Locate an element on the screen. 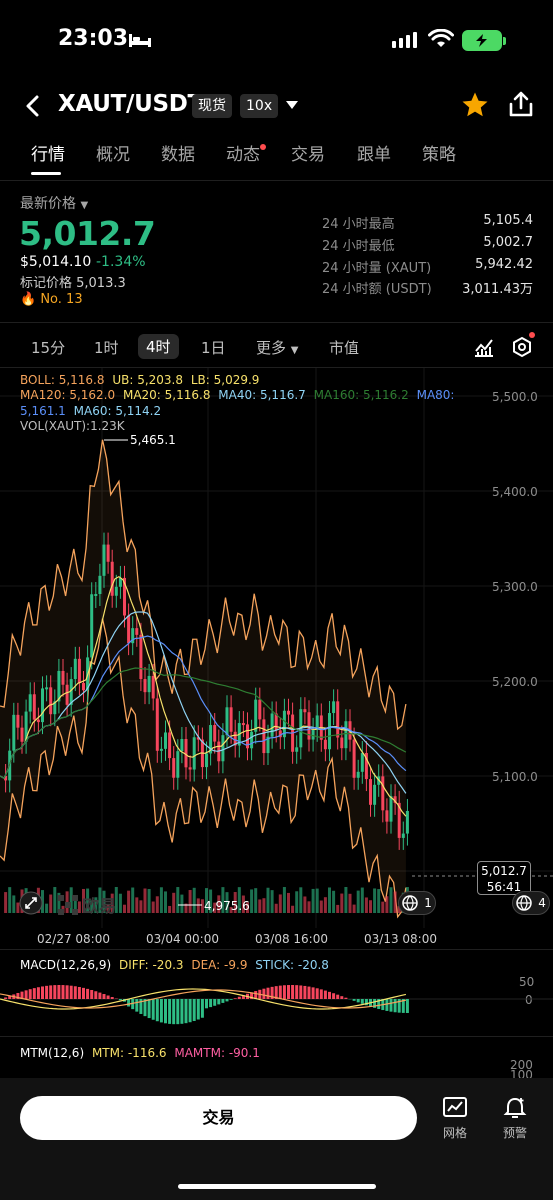 The height and width of the screenshot is (1200, 553). status-time: 23:03 is located at coordinates (93, 38).